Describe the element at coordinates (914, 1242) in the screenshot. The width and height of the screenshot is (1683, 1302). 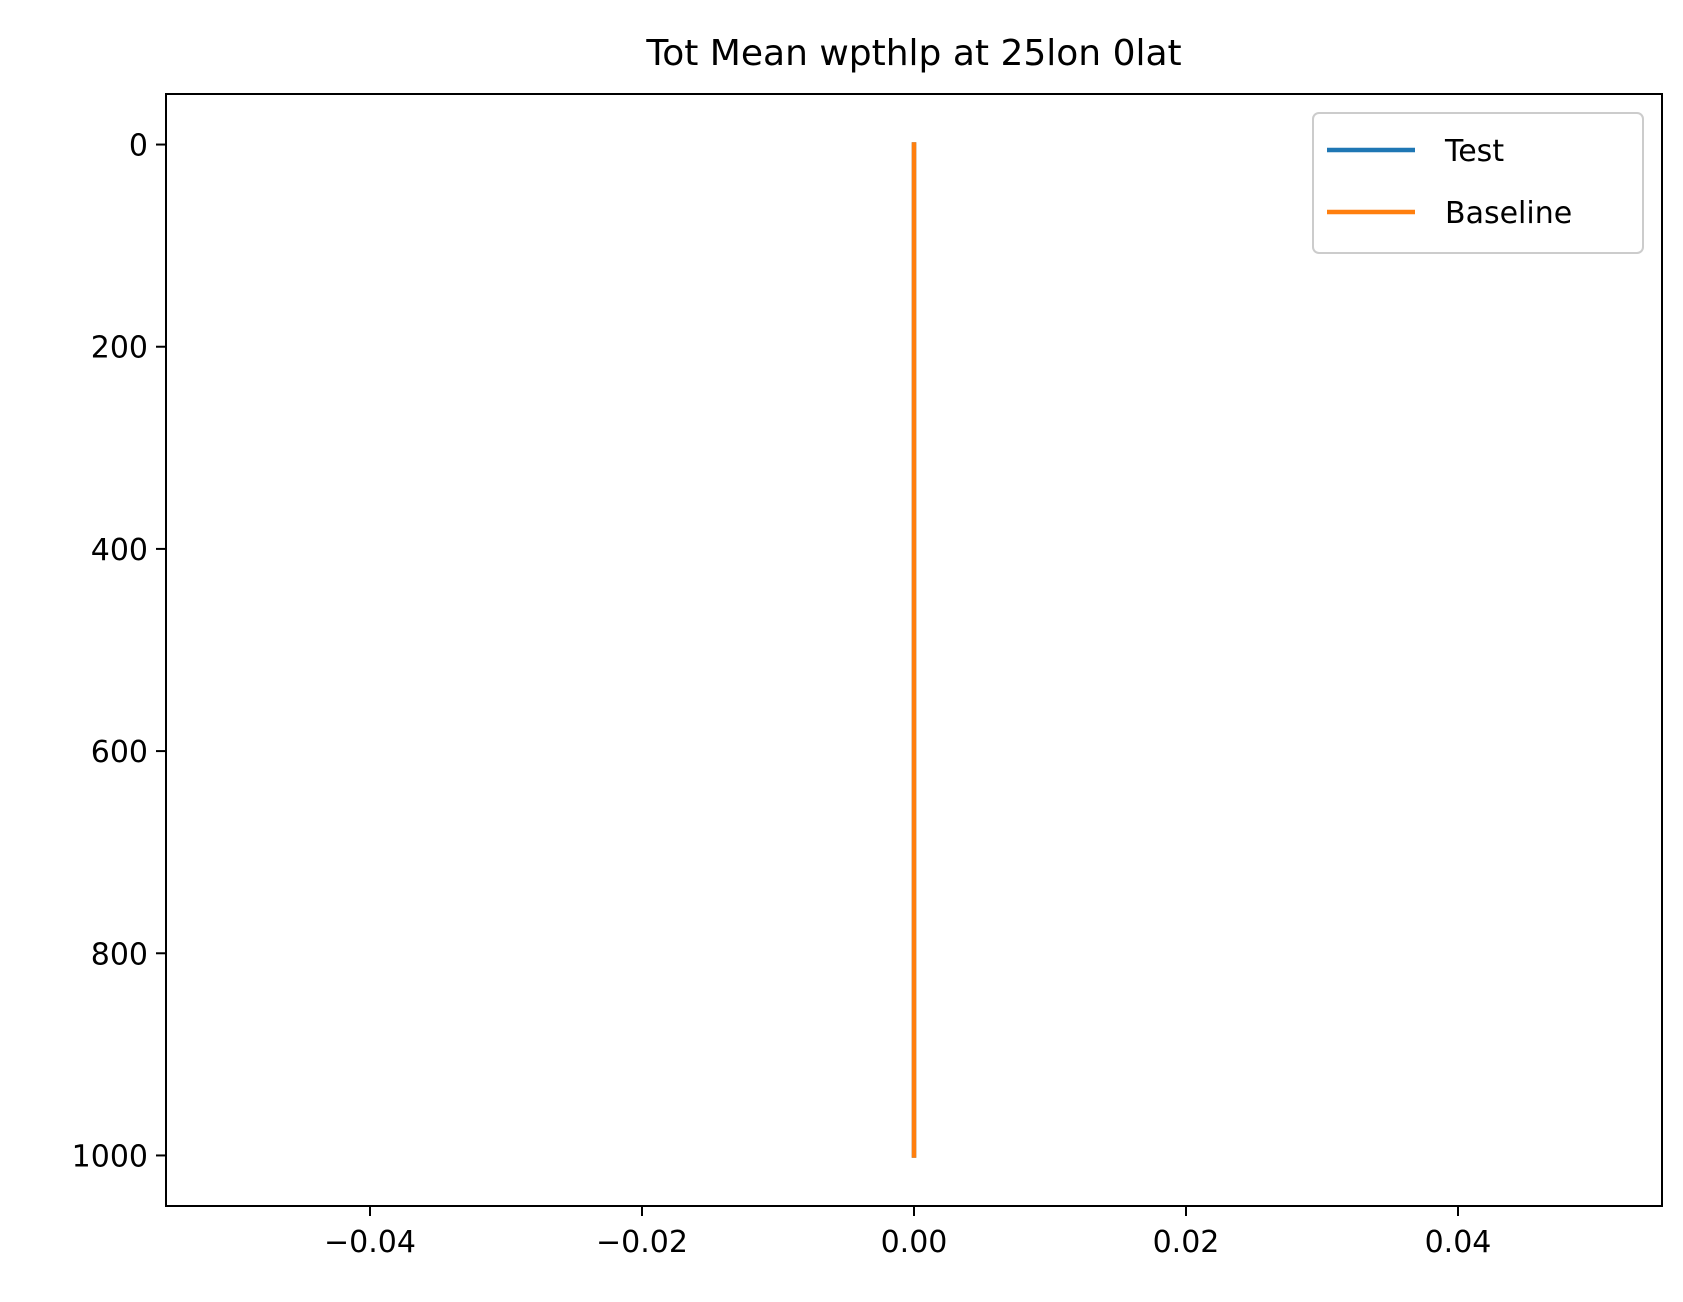
I see `x-tick-label: 0.00` at that location.